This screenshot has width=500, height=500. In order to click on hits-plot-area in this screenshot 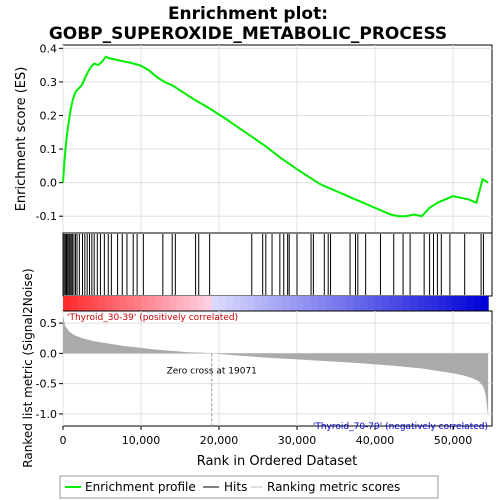, I will do `click(277, 264)`.